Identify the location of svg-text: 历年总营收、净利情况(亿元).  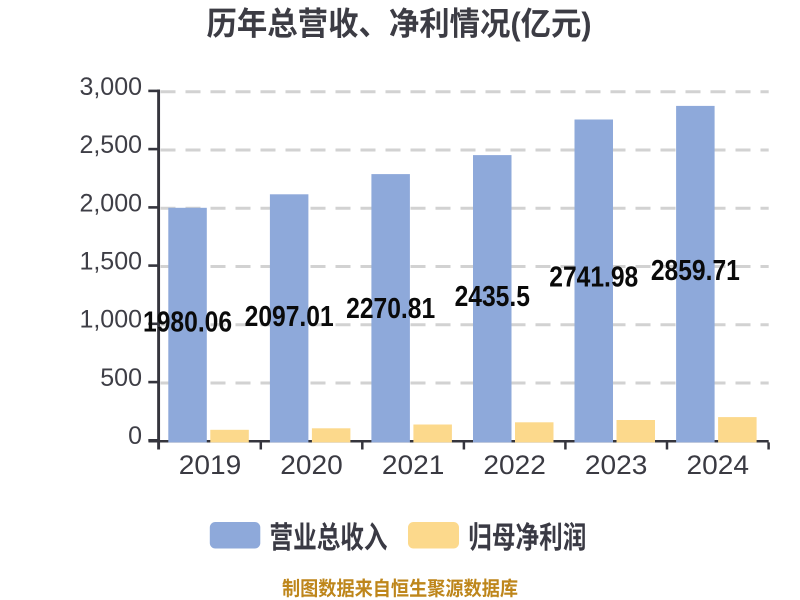
(399, 22).